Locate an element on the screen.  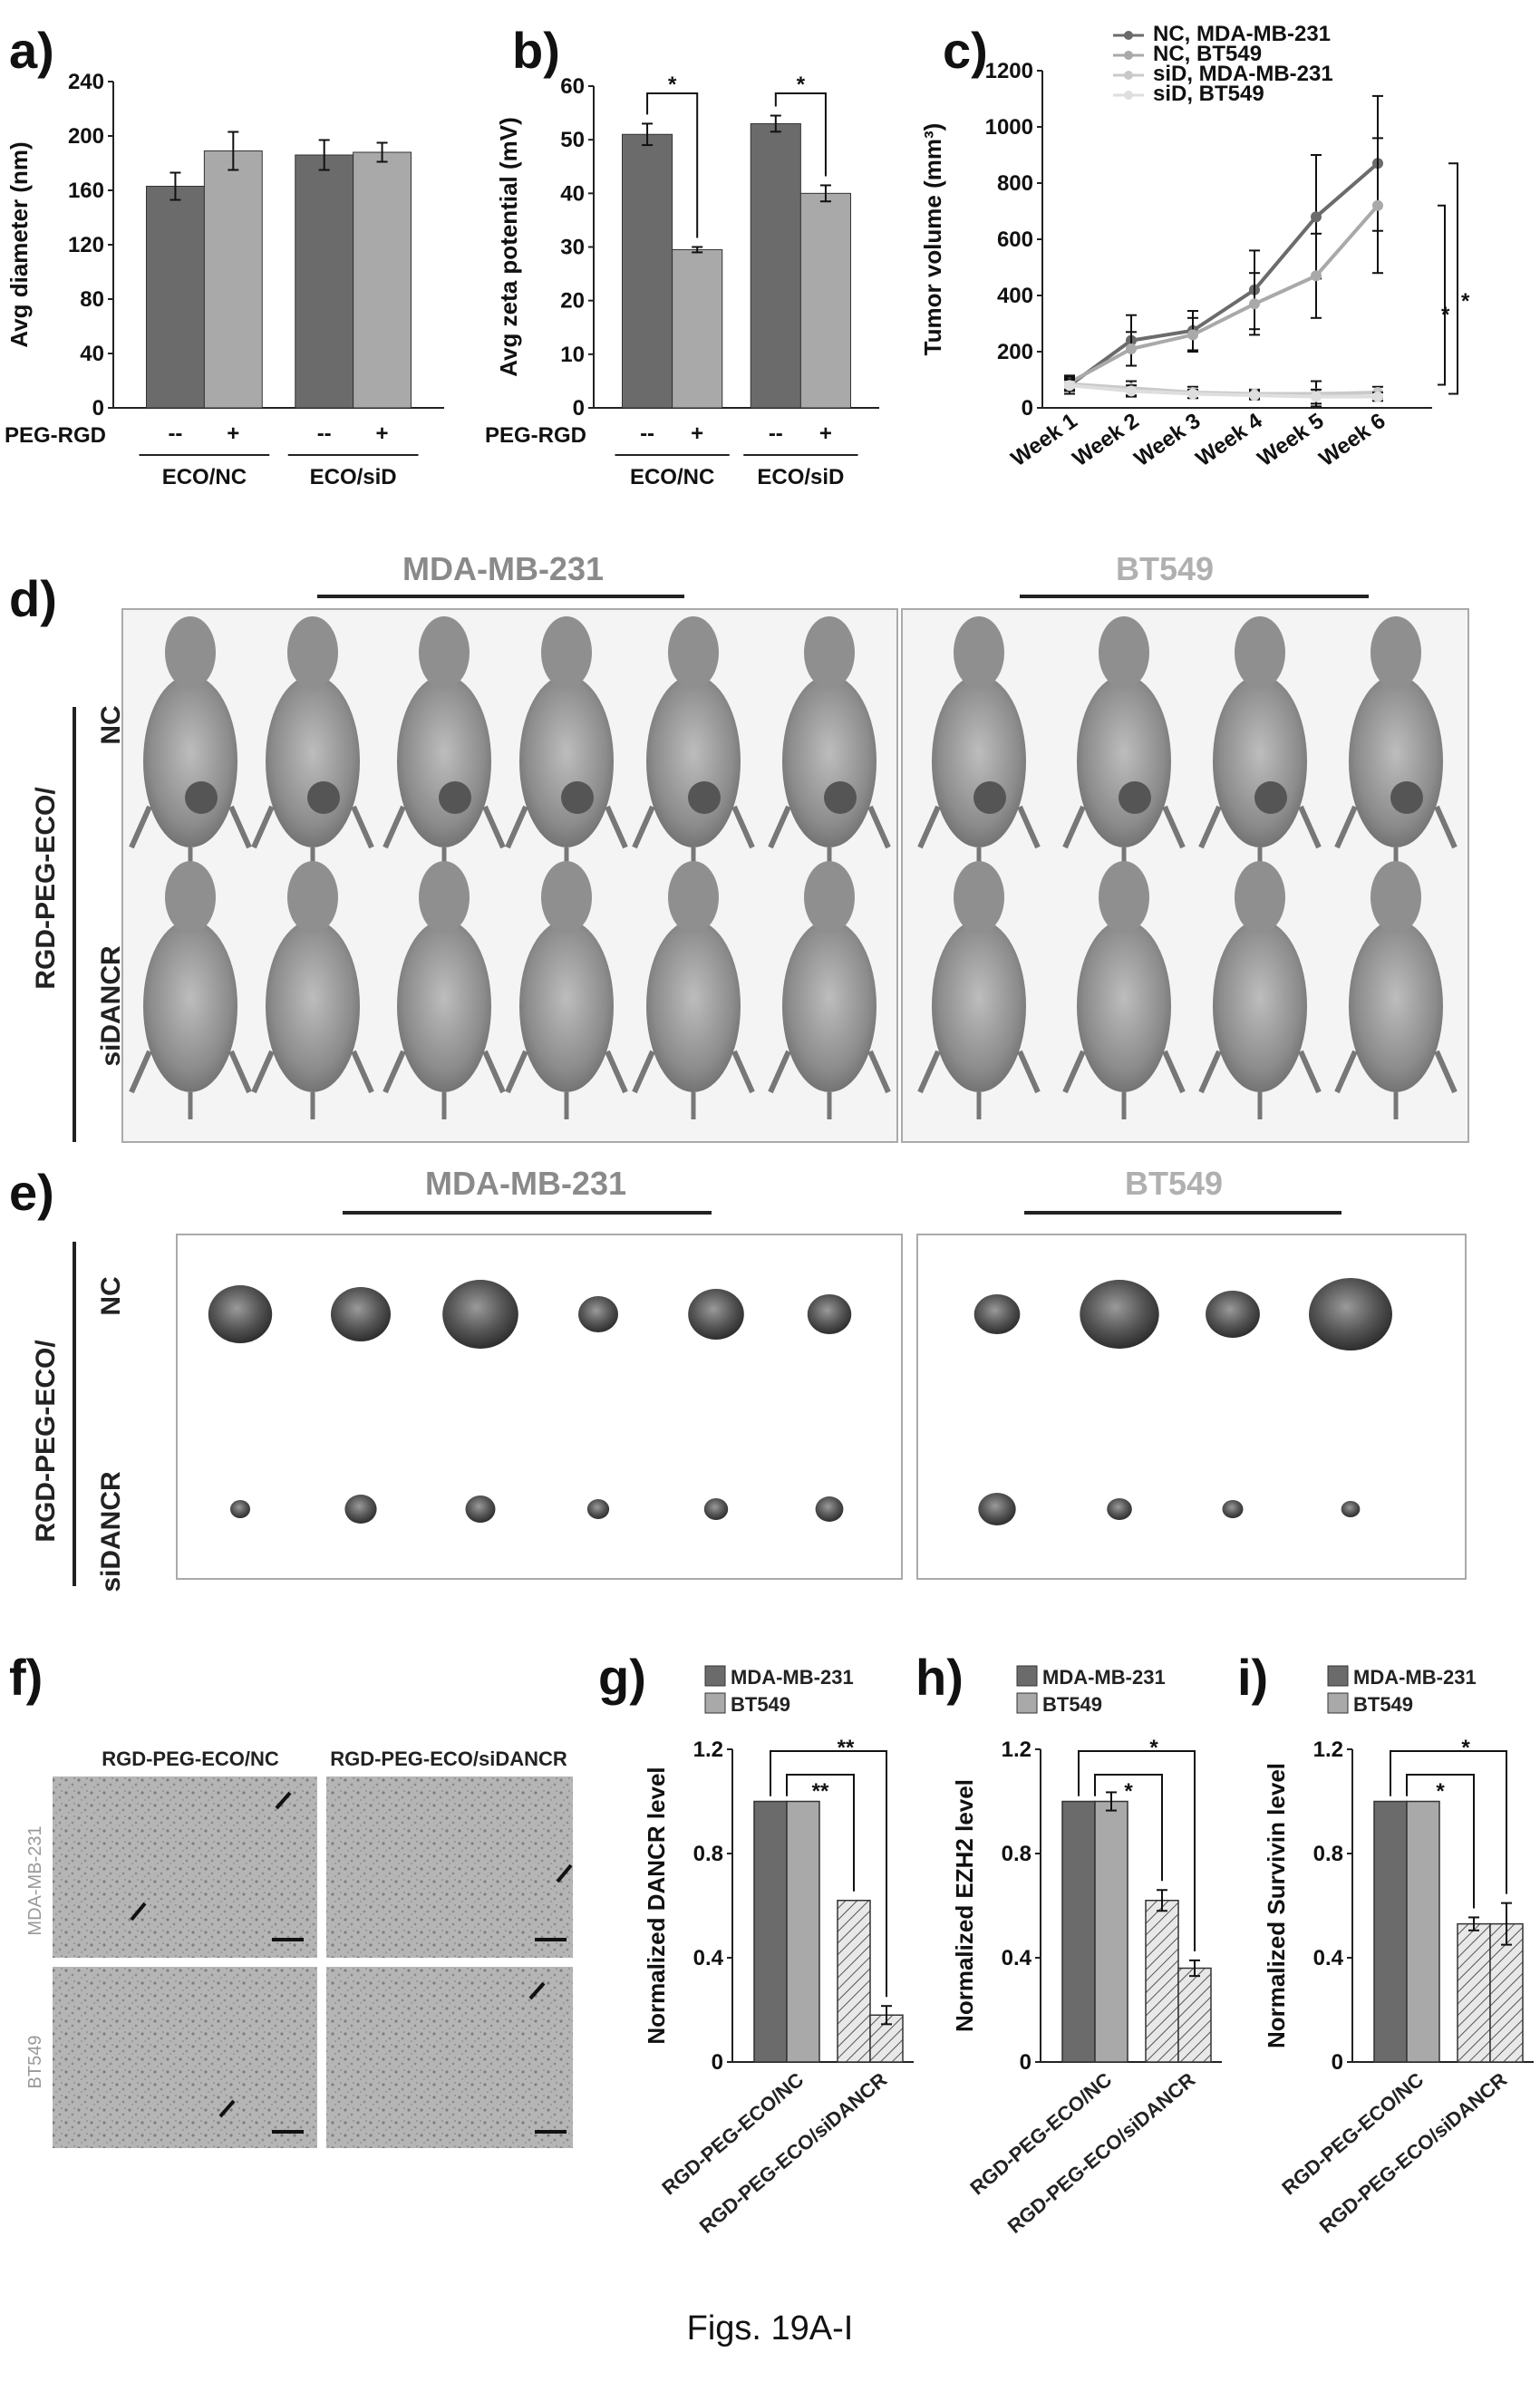
y-tick-label: 10 is located at coordinates (572, 355).